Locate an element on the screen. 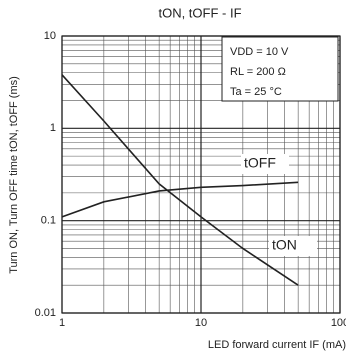  annotation-box is located at coordinates (280, 69).